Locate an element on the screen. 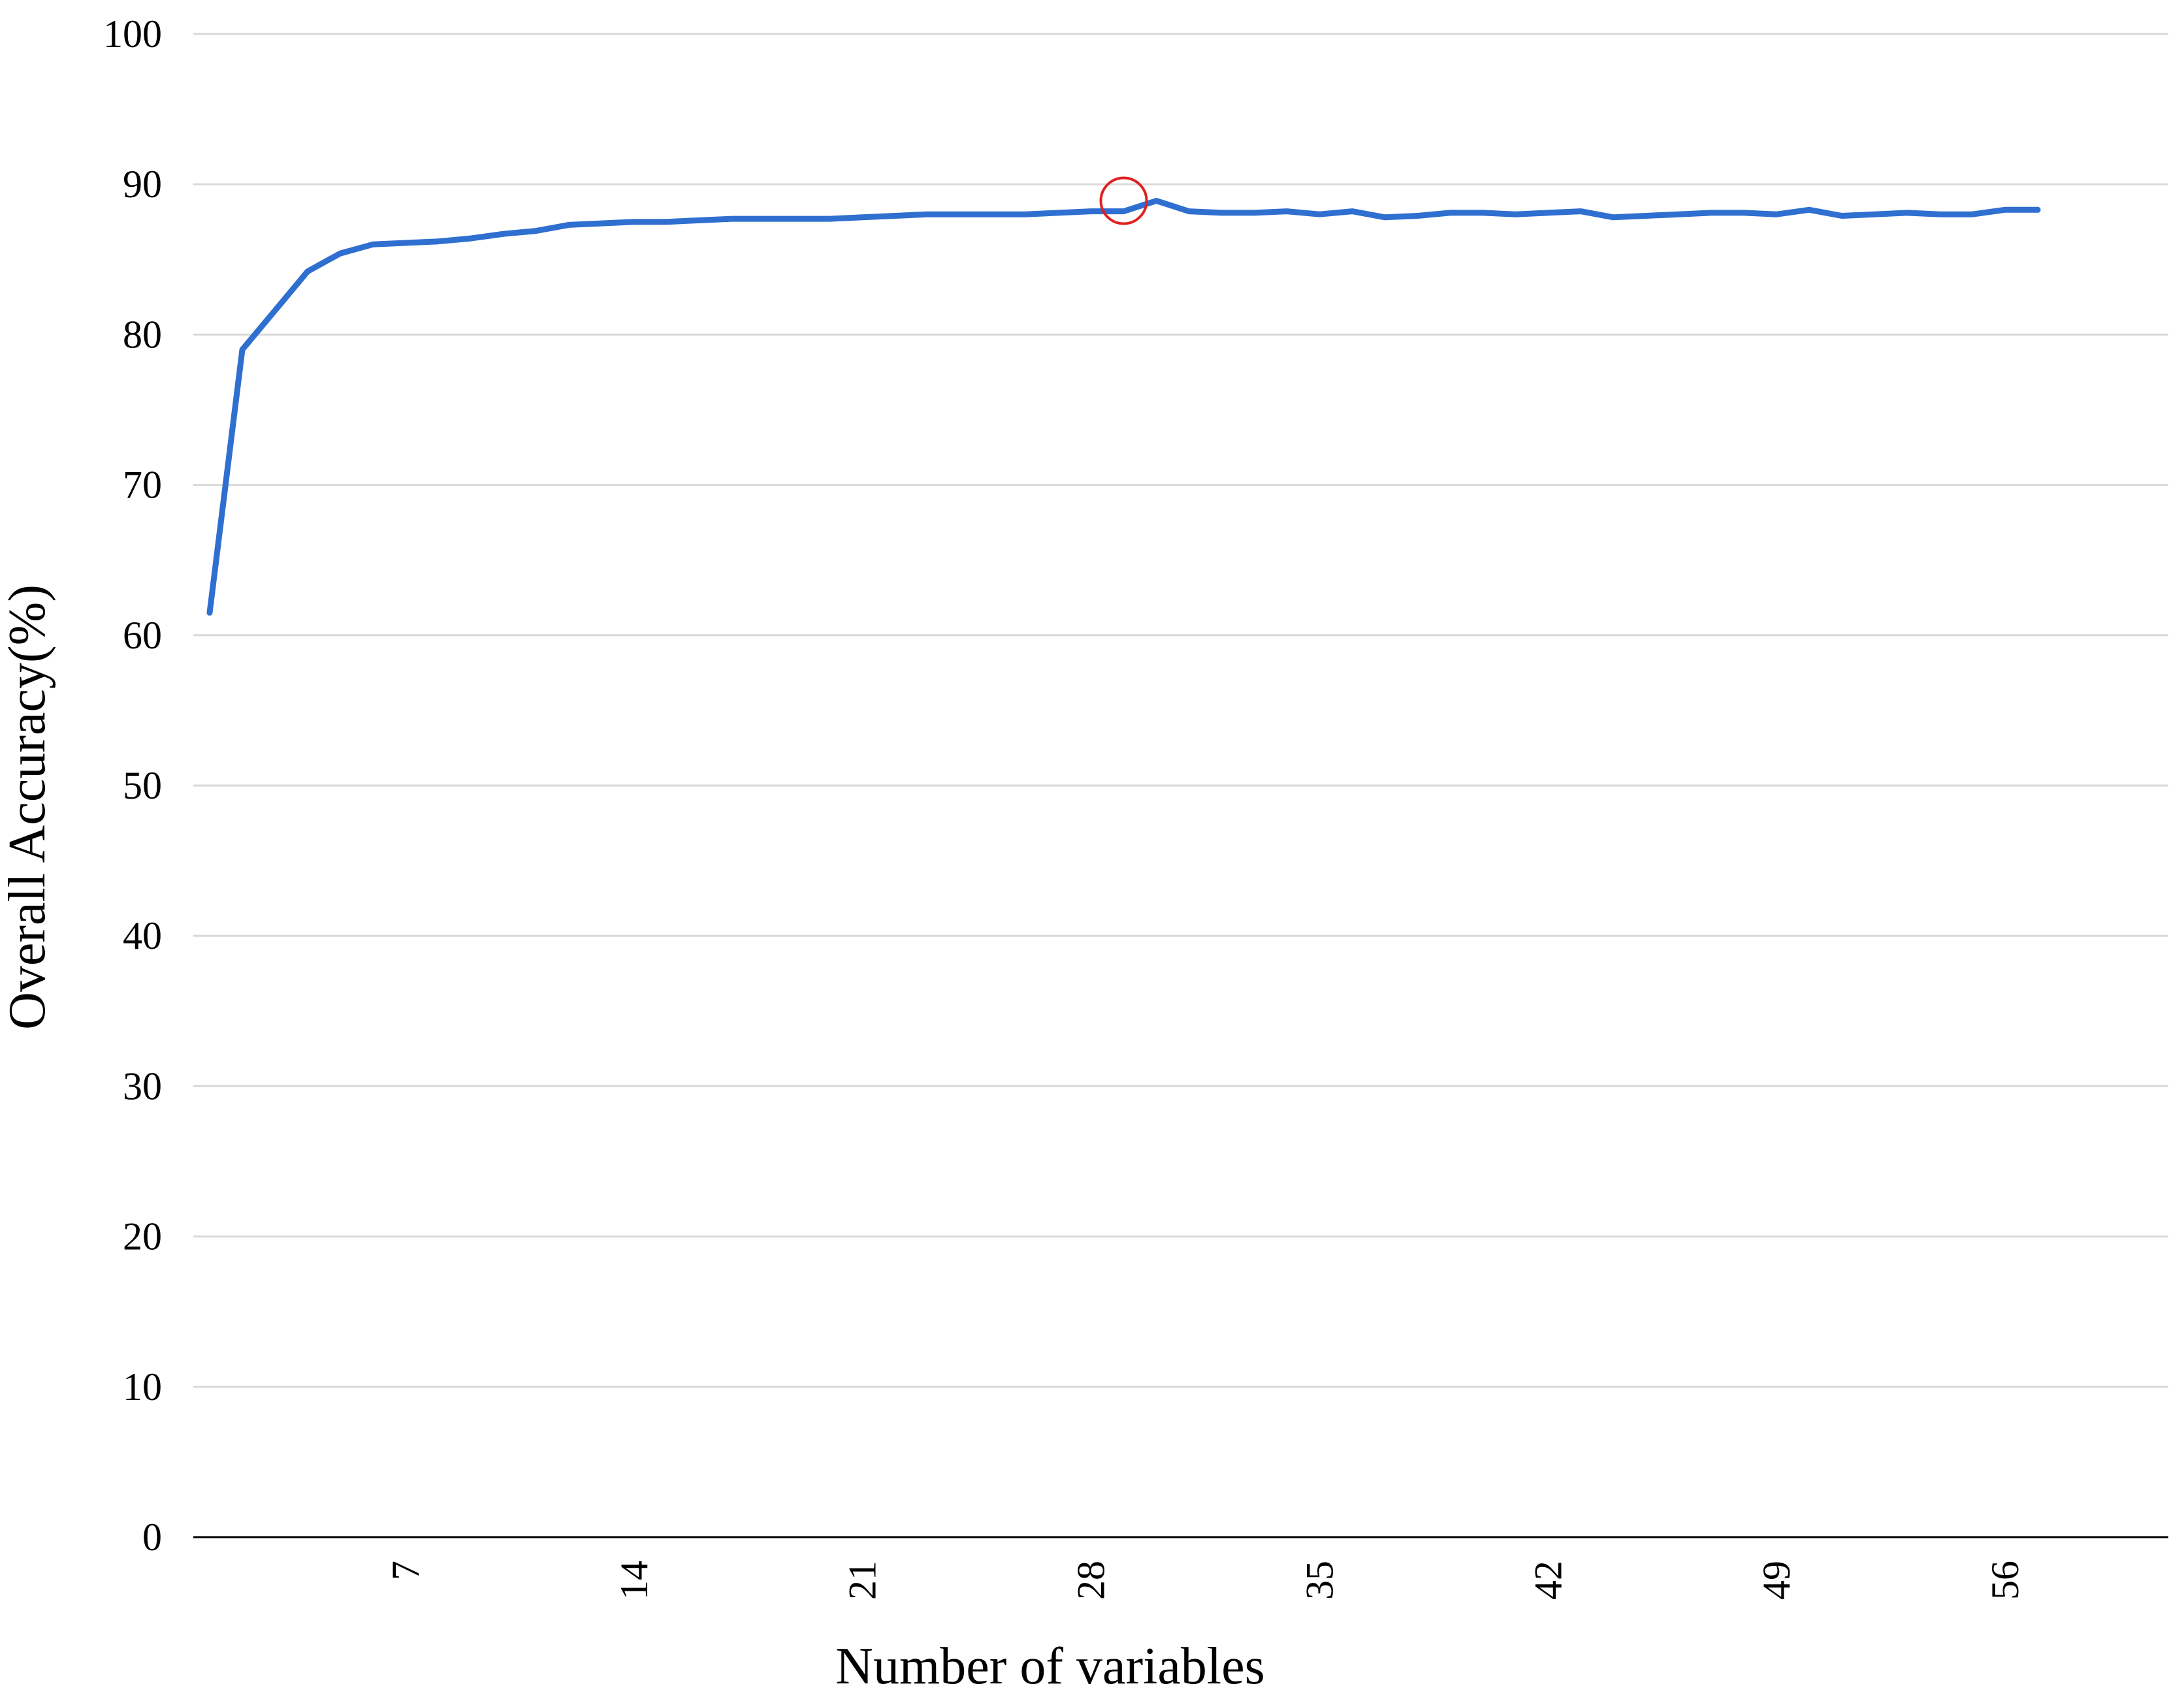  x-tick-label: 35 is located at coordinates (1319, 1581).